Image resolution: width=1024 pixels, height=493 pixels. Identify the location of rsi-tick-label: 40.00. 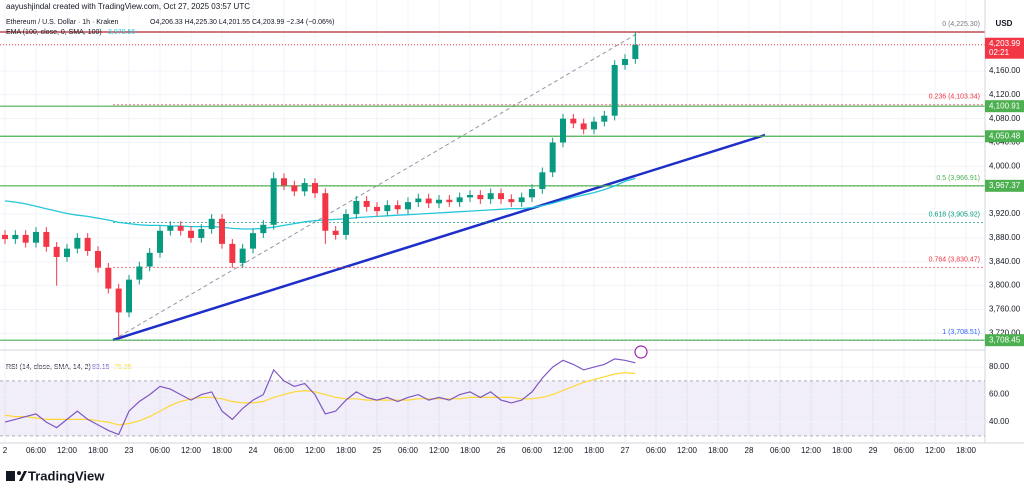
(999, 421).